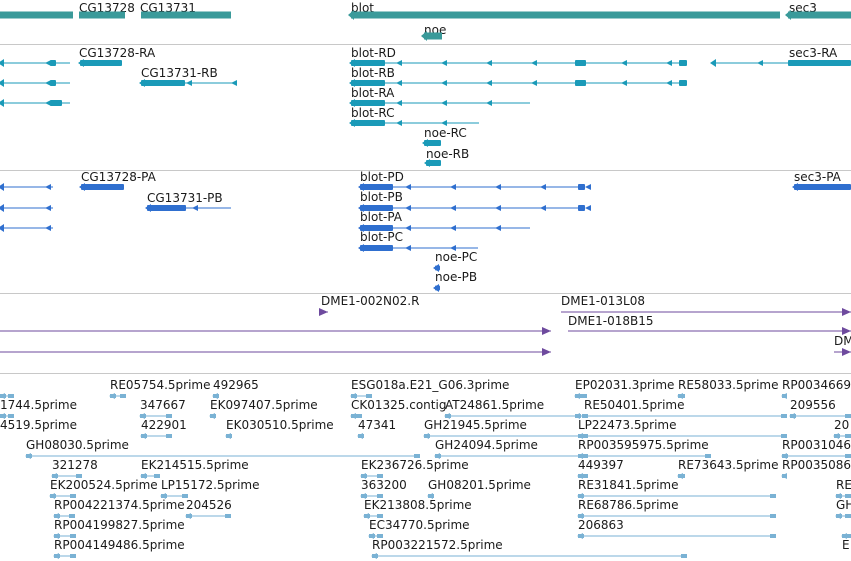  I want to click on feature-label: sec3-PA, so click(818, 177).